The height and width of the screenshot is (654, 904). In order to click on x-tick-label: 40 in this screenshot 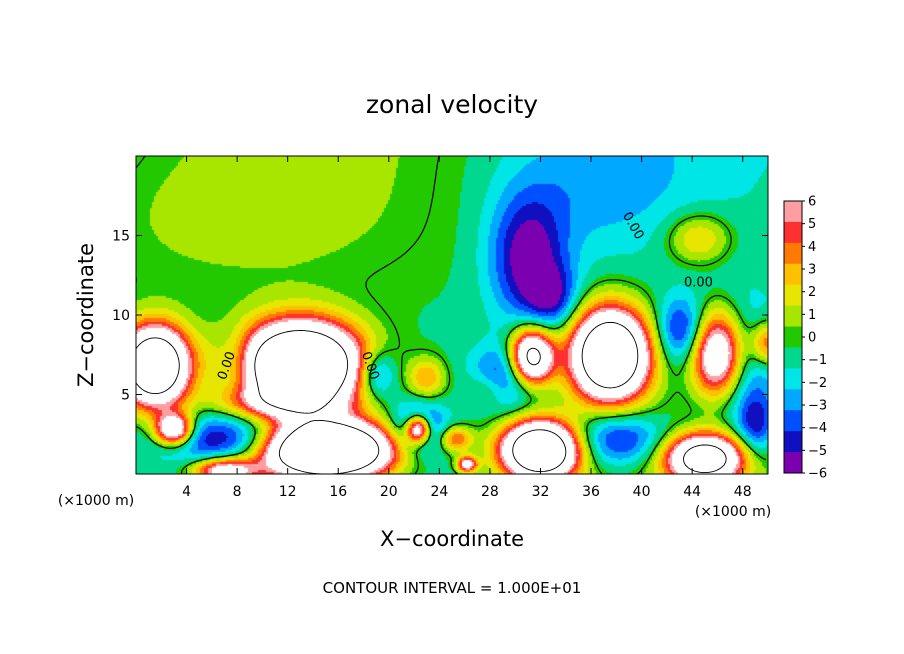, I will do `click(642, 492)`.